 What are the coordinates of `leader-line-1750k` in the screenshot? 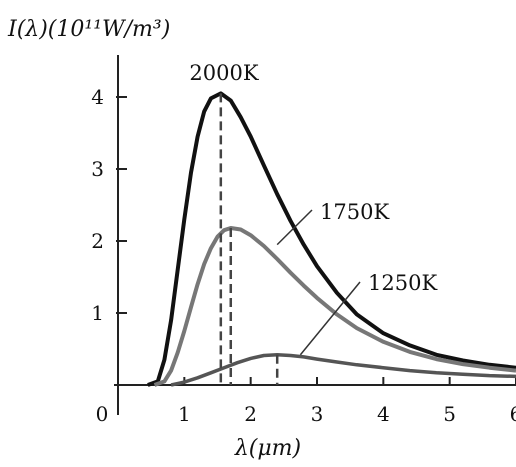 It's located at (294, 227).